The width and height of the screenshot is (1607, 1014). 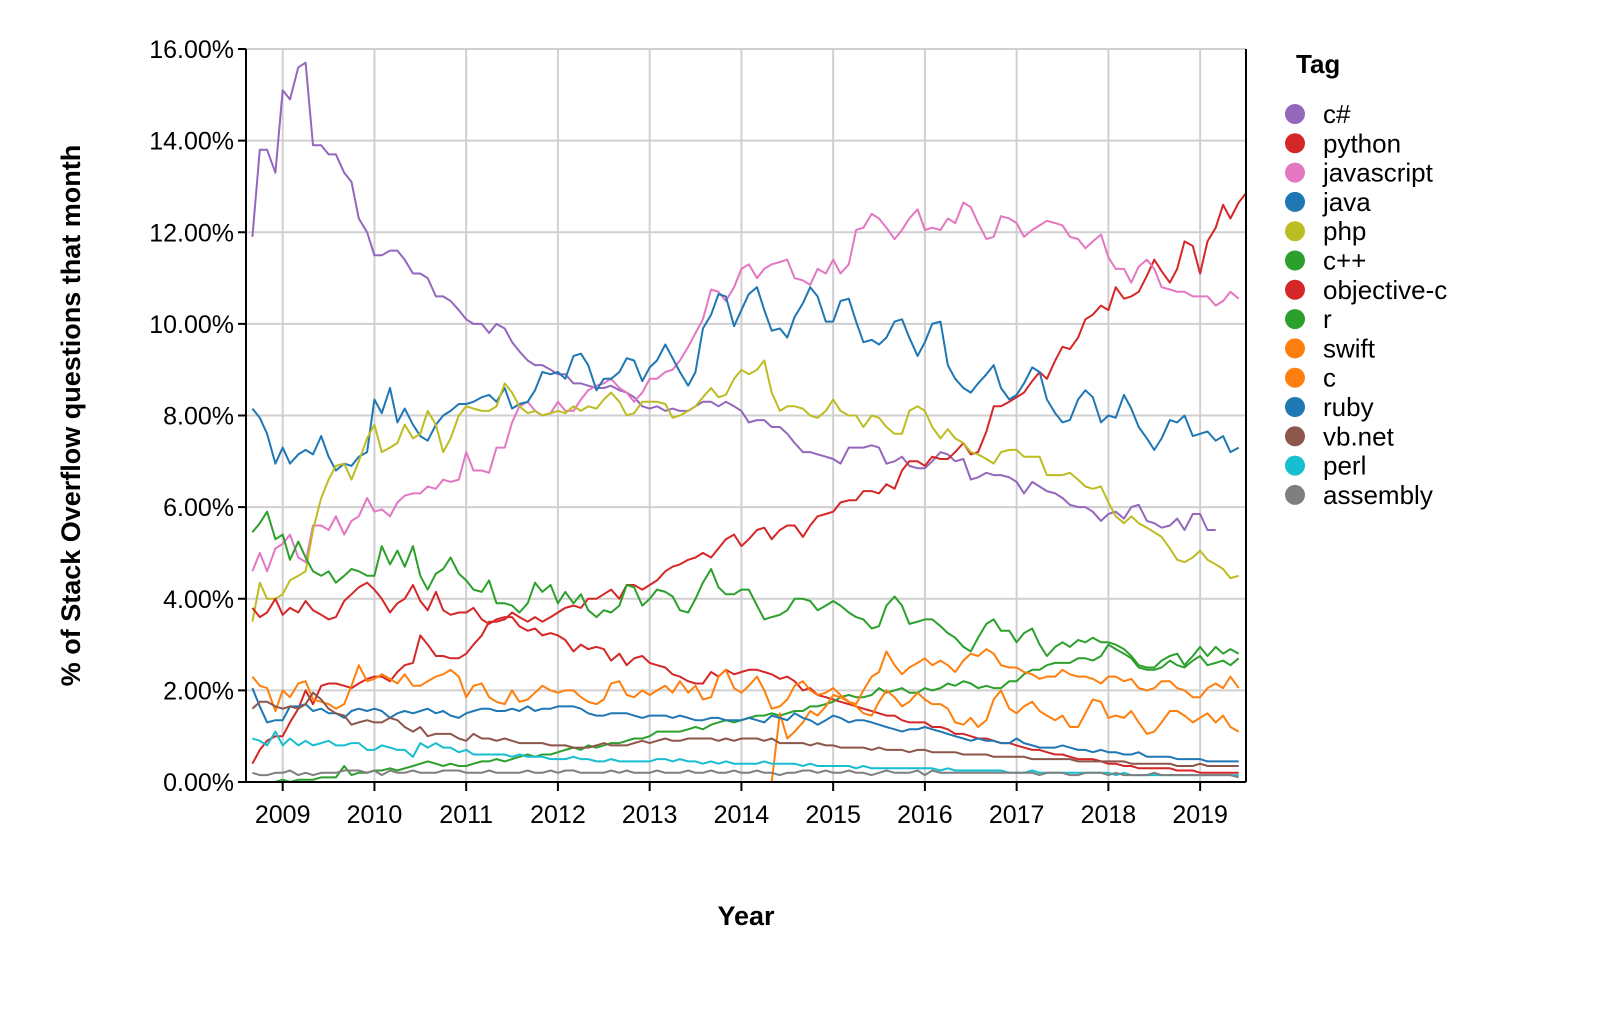 I want to click on legend-label-python: python, so click(x=1362, y=143).